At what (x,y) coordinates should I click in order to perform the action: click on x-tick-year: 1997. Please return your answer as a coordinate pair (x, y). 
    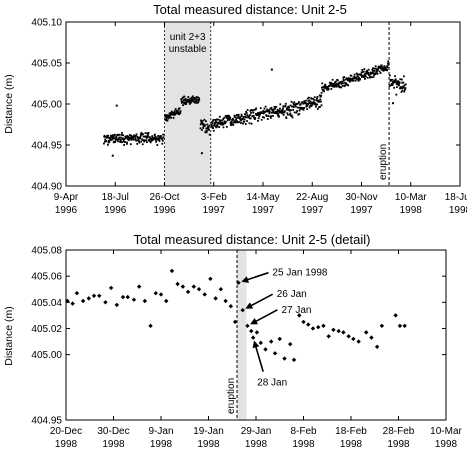
    Looking at the image, I should click on (312, 210).